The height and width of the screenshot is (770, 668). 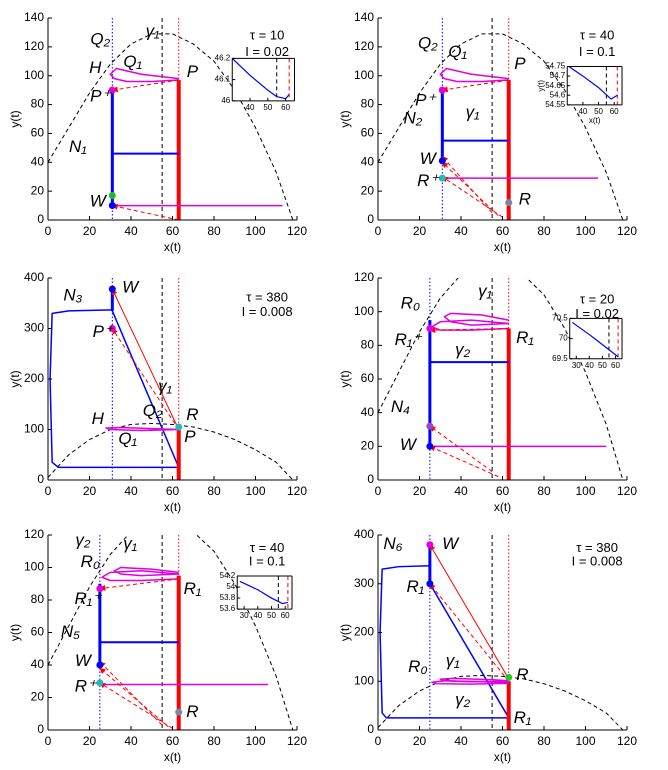 What do you see at coordinates (560, 318) in the screenshot?
I see `y-tick-label: 70.5` at bounding box center [560, 318].